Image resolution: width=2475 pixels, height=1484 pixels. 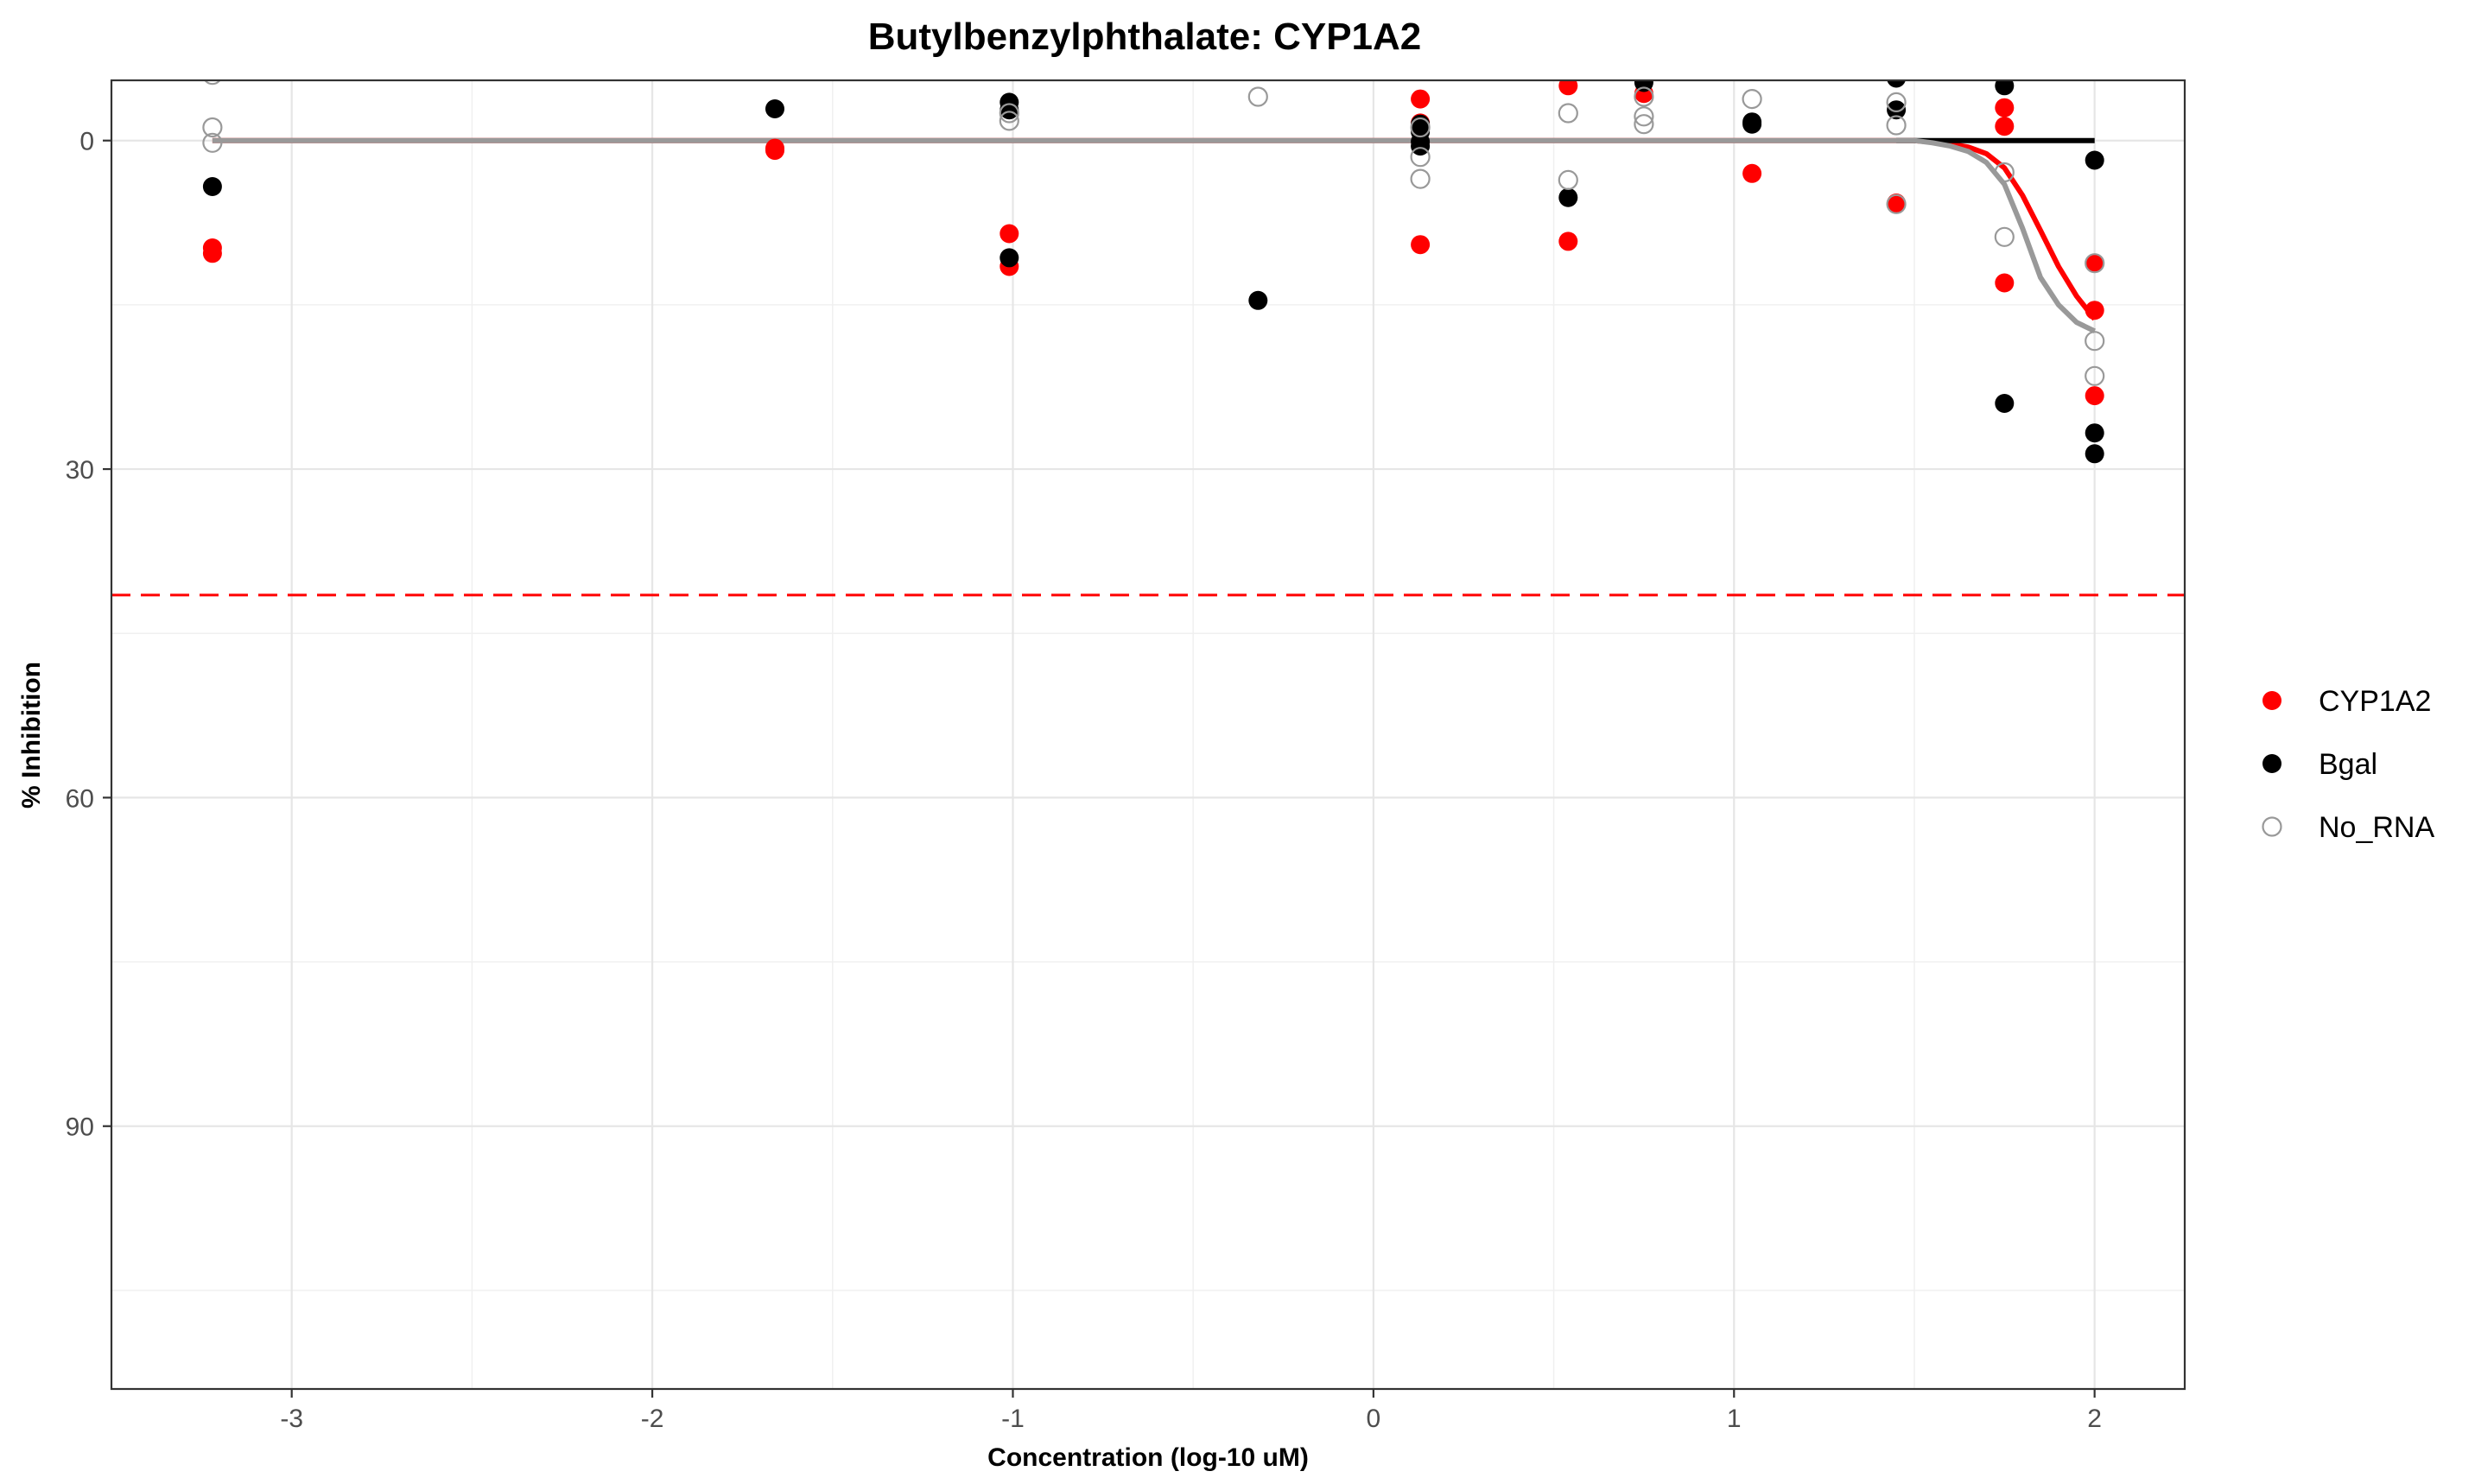 I want to click on x-axis: -3 -2 -1 0 1 2, so click(x=1191, y=1411).